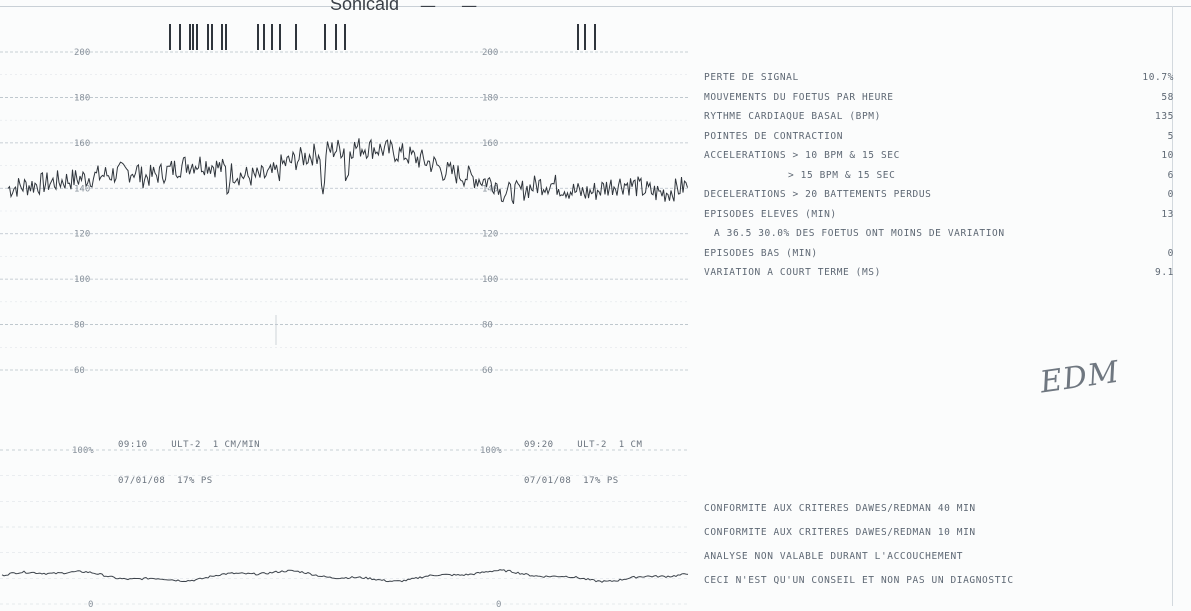  What do you see at coordinates (939, 254) in the screenshot?
I see `stat-row: EPISODES BAS (MIN) 0` at bounding box center [939, 254].